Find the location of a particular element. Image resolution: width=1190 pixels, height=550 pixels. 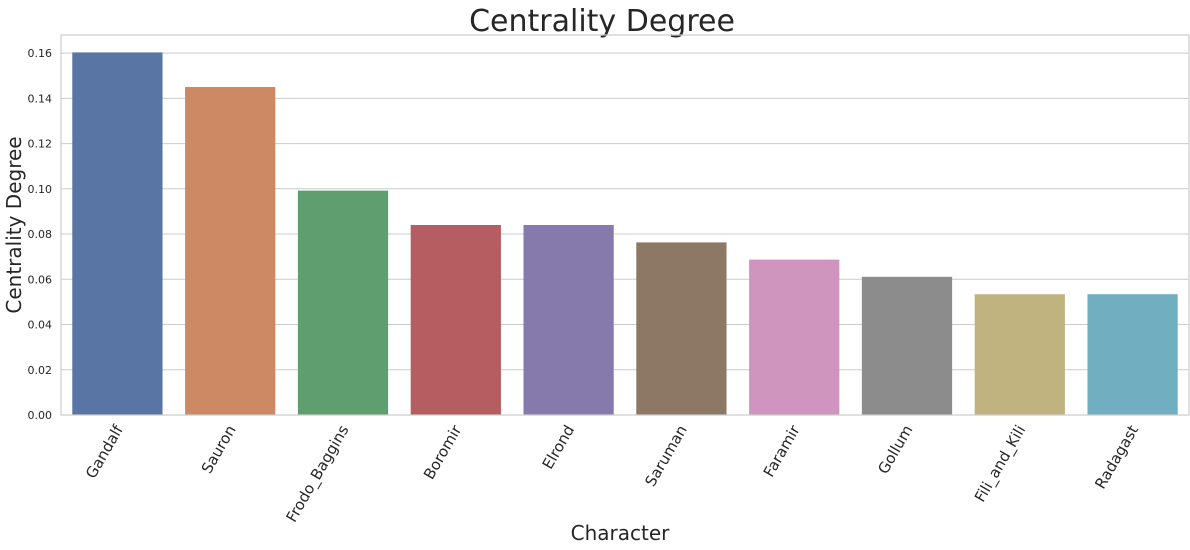

y-tick-label: 0.14 is located at coordinates (40, 98).